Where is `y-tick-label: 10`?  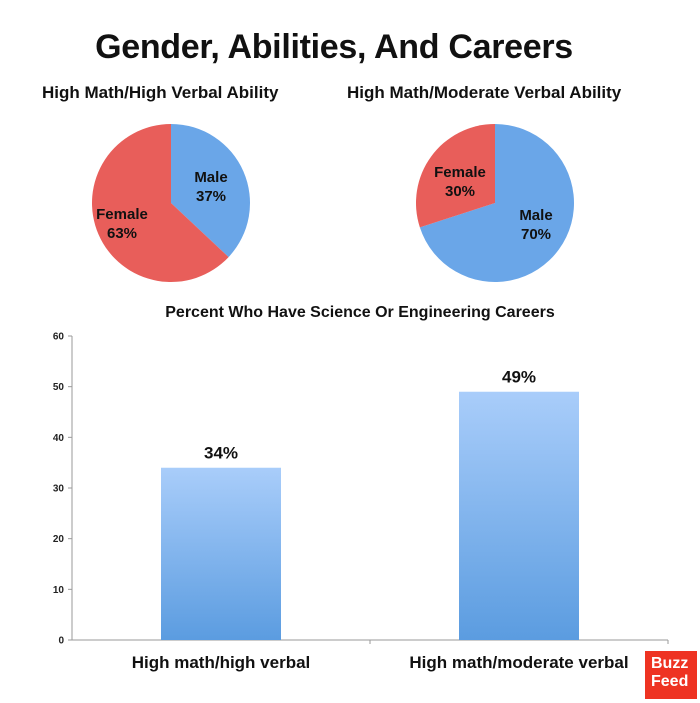
y-tick-label: 10 is located at coordinates (59, 590).